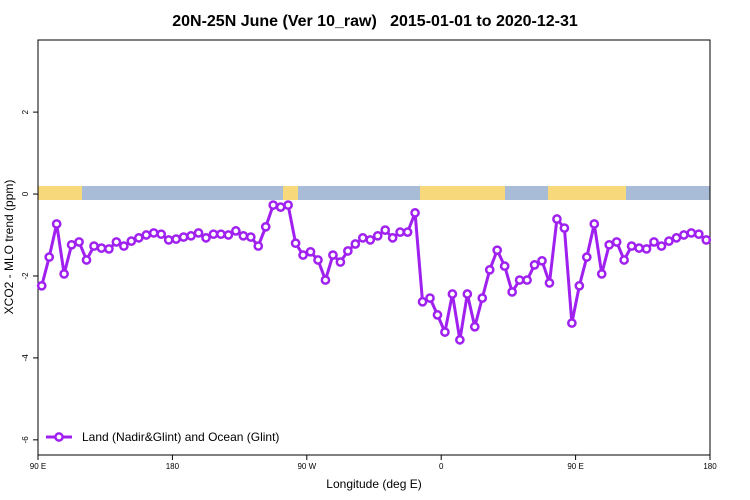 Image resolution: width=750 pixels, height=500 pixels. I want to click on y-tick-label: -4, so click(25, 358).